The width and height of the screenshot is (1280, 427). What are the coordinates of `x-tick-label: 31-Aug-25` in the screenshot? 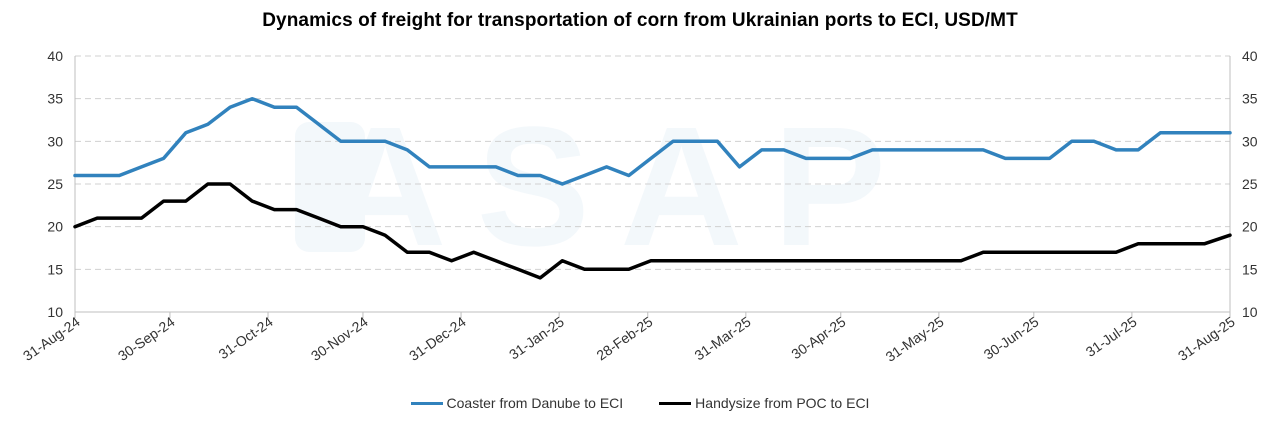 It's located at (1206, 338).